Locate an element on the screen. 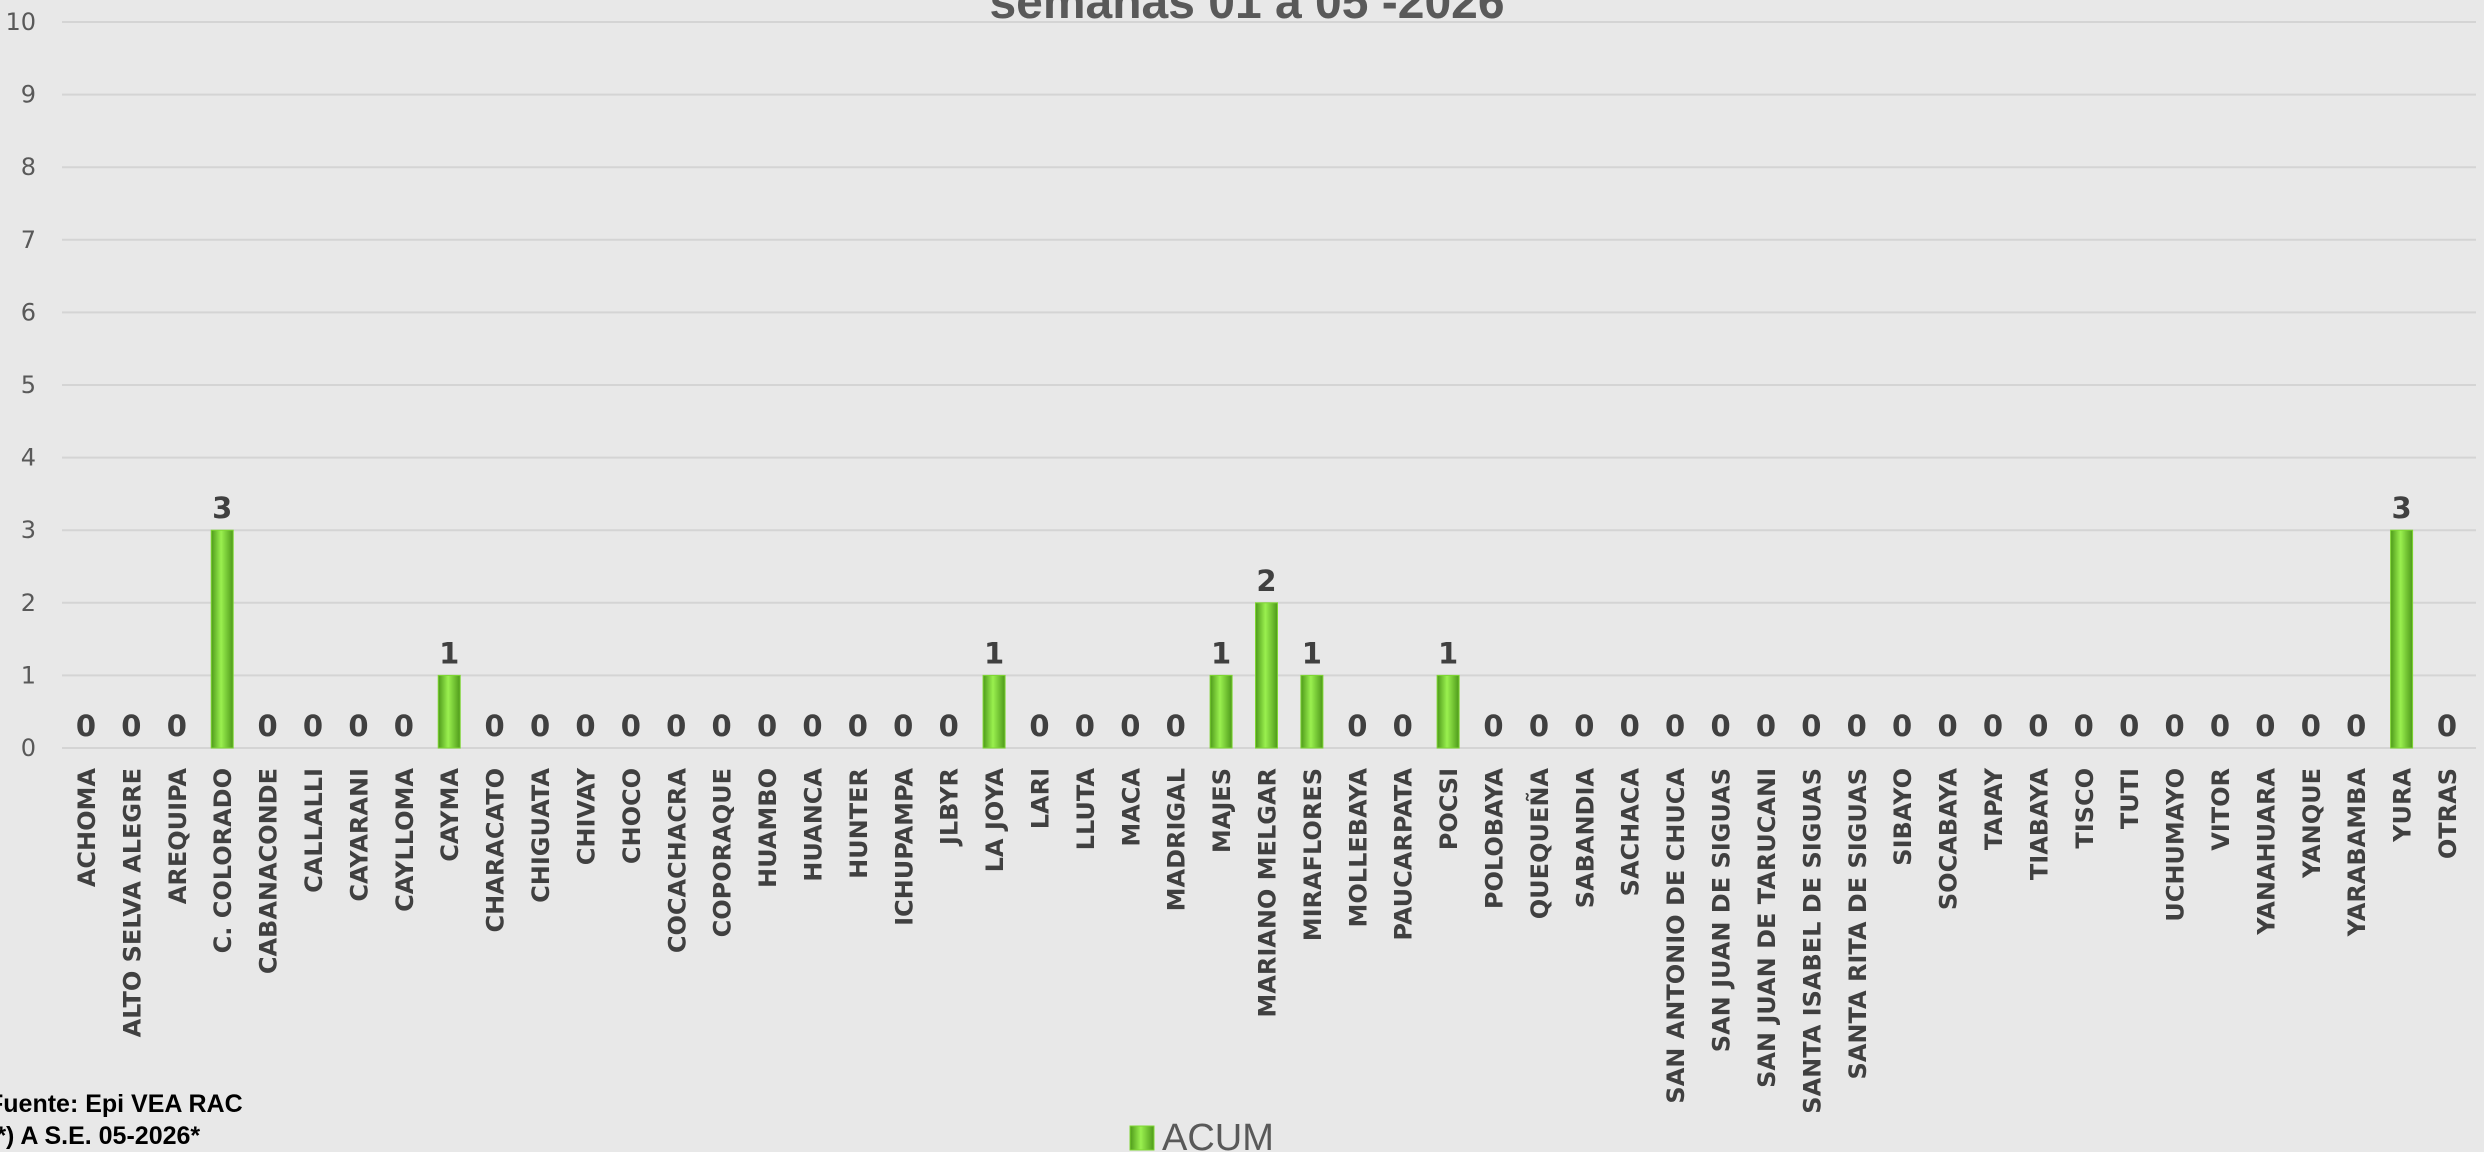  y-tick-label: 0 is located at coordinates (28, 748).